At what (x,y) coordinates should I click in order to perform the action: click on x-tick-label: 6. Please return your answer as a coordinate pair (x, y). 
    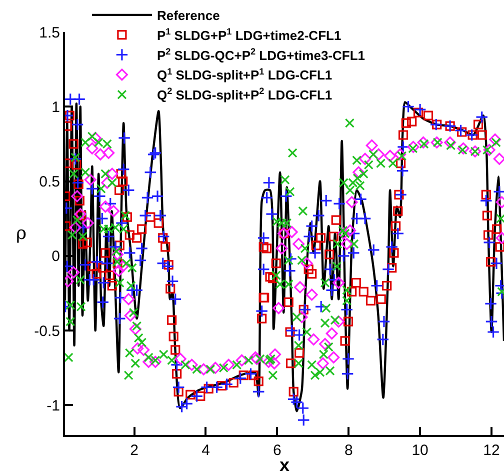
    Looking at the image, I should click on (277, 450).